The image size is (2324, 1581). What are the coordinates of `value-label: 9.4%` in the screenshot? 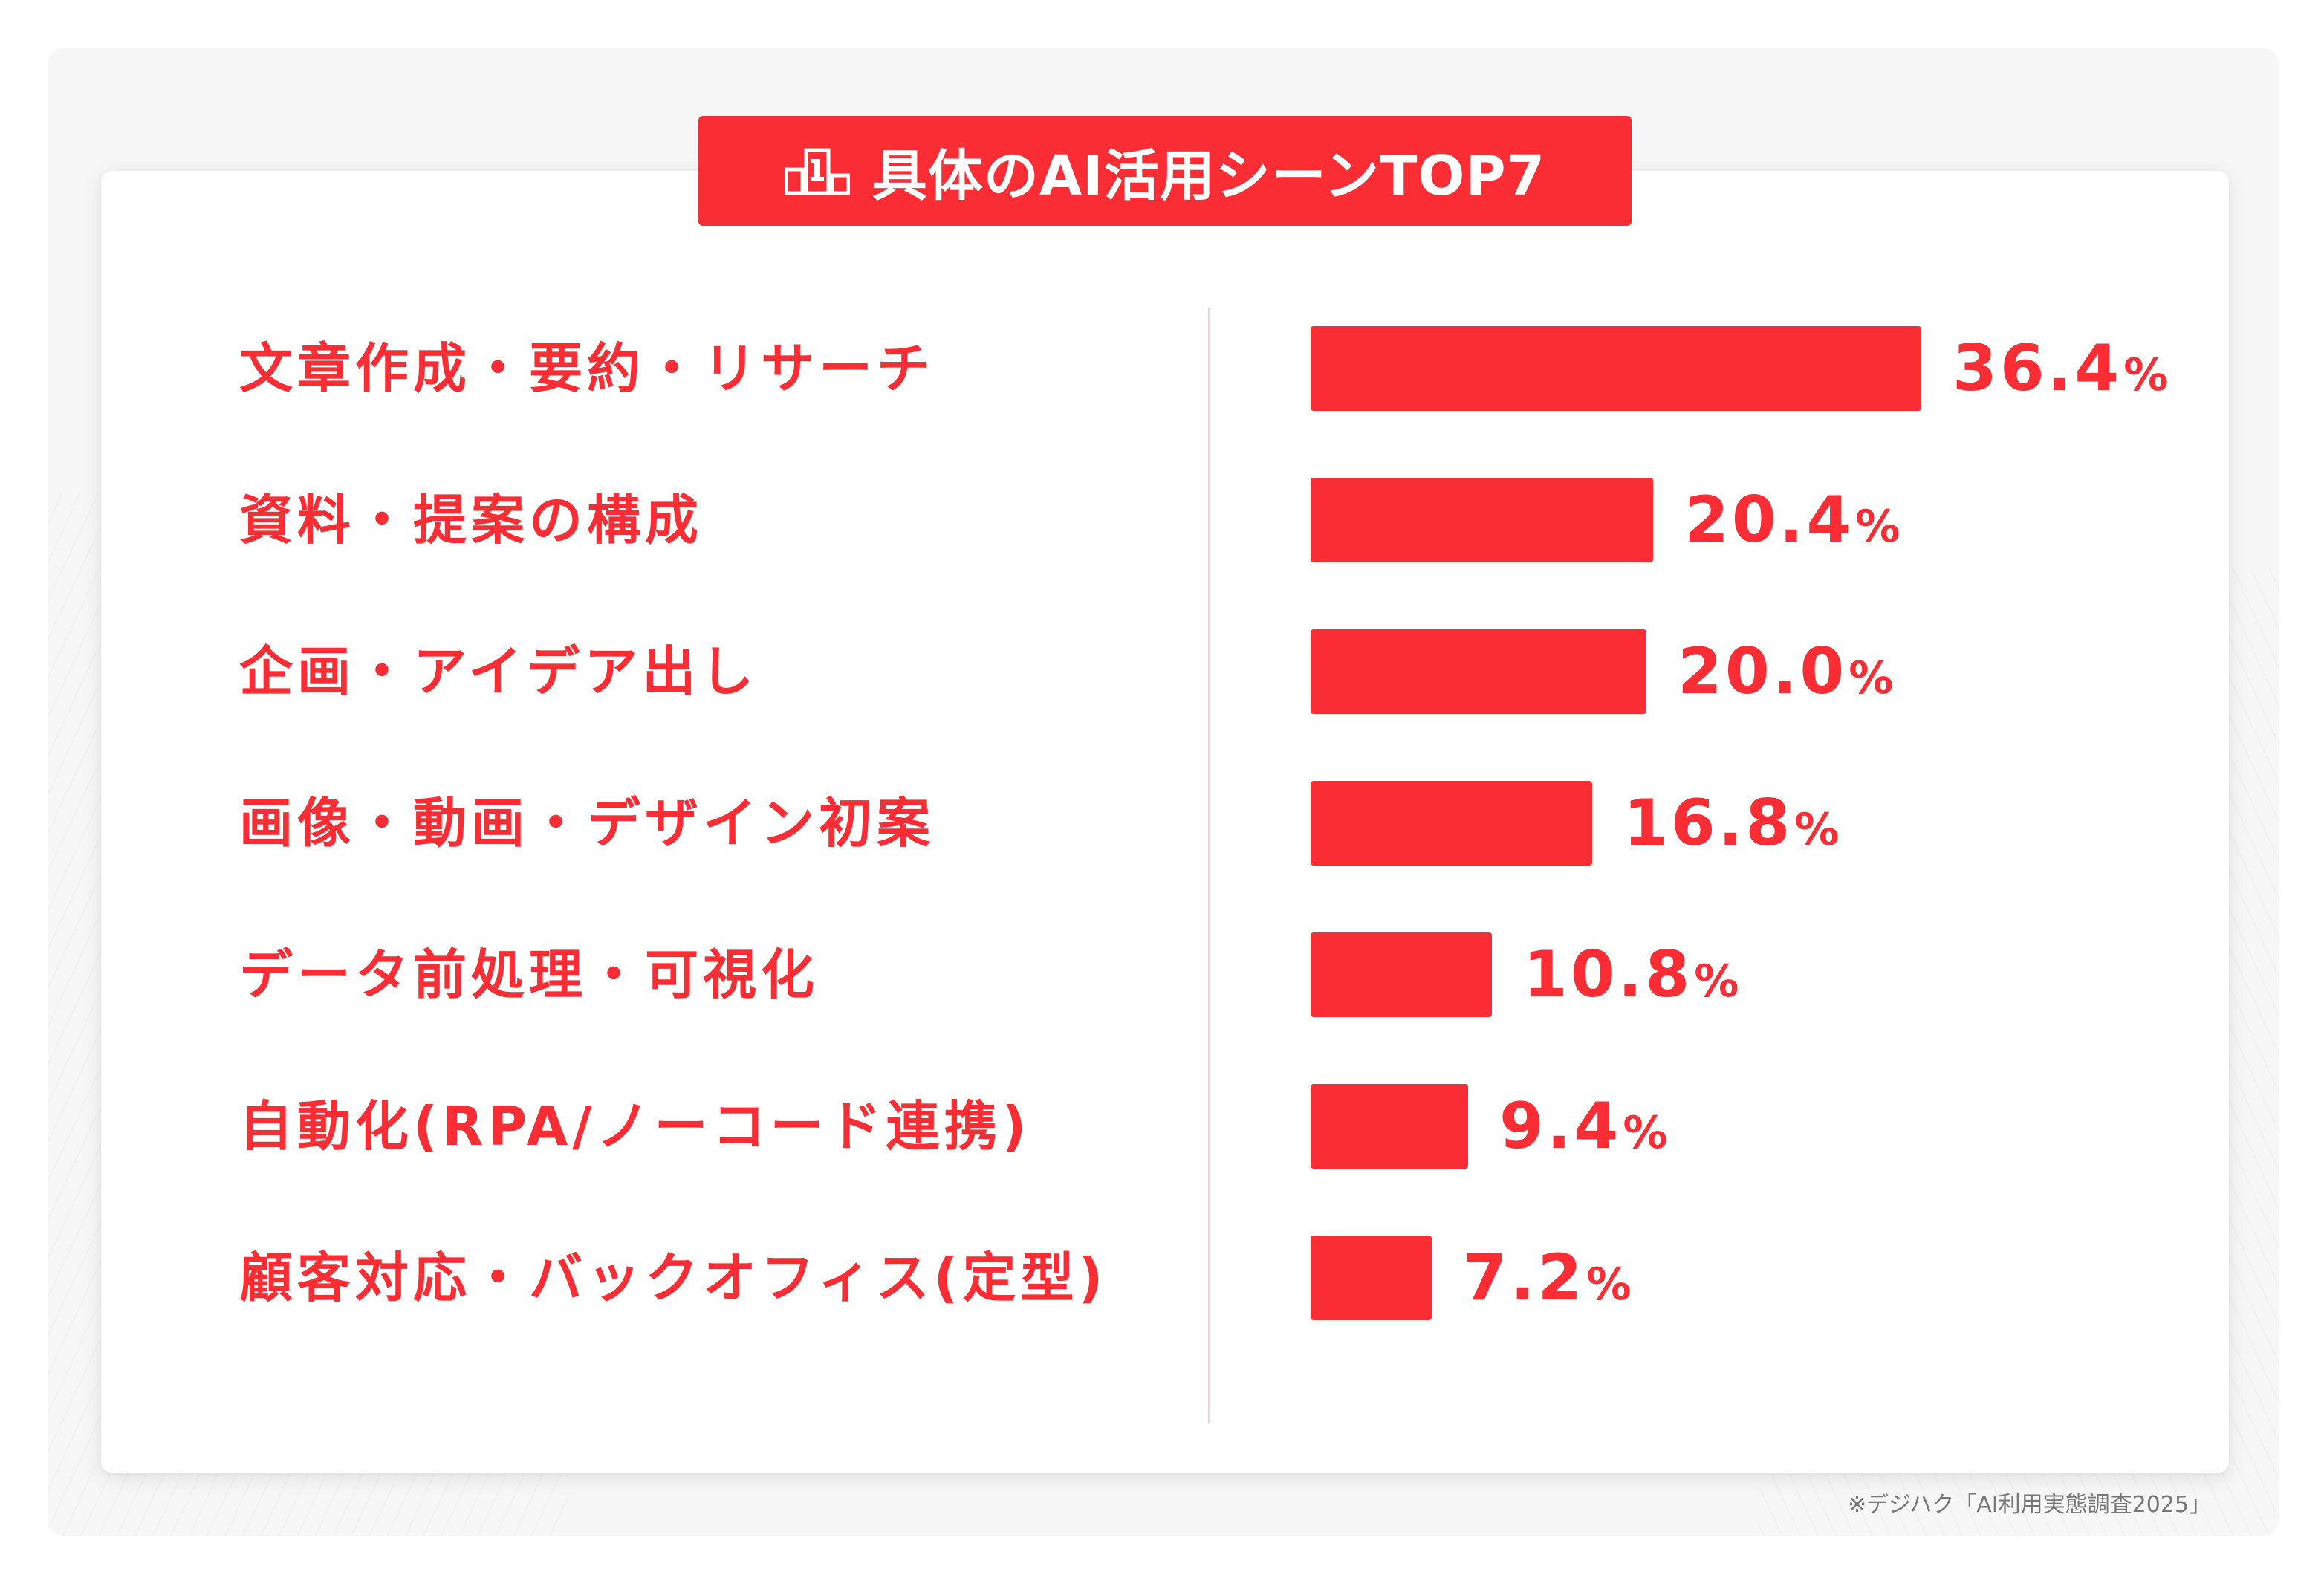 It's located at (1583, 1126).